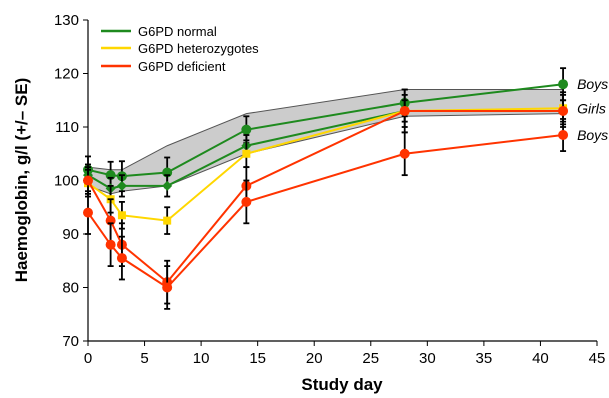  What do you see at coordinates (88, 358) in the screenshot?
I see `x-tick-label: 0` at bounding box center [88, 358].